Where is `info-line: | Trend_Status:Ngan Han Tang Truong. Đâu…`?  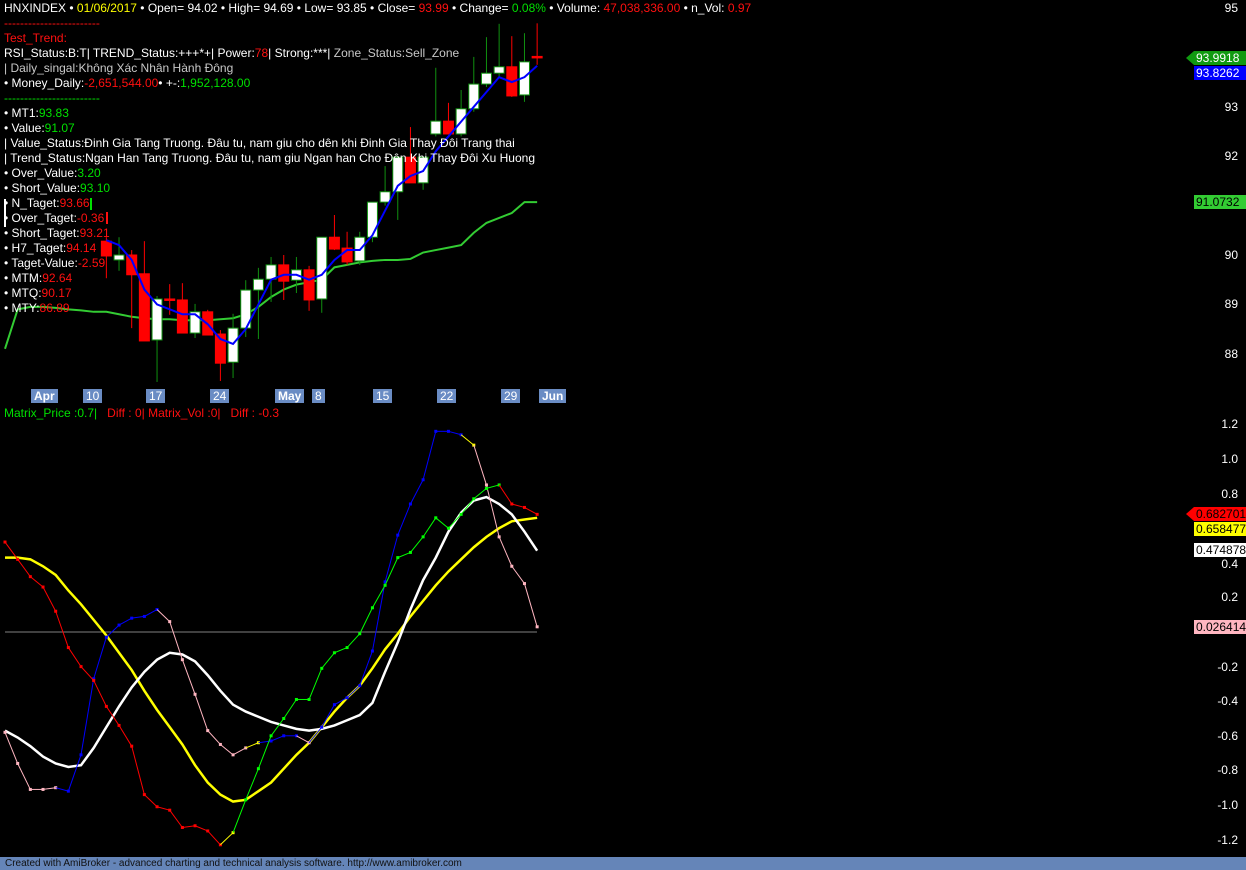
info-line: | Trend_Status:Ngan Han Tang Truong. Đâu… is located at coordinates (377, 158).